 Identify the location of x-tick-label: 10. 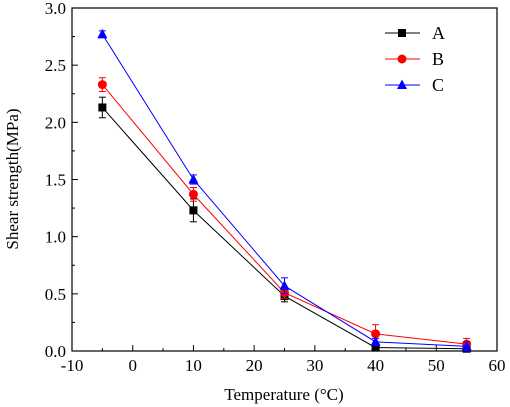
(193, 365).